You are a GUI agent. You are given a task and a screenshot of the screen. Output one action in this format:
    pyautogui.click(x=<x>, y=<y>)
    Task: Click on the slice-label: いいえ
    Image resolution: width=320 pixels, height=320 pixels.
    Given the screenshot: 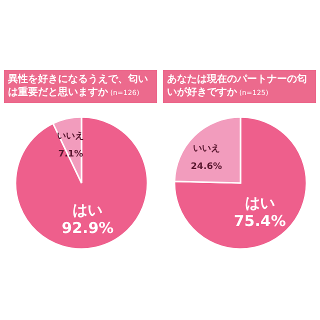 What is the action you would take?
    pyautogui.click(x=206, y=148)
    